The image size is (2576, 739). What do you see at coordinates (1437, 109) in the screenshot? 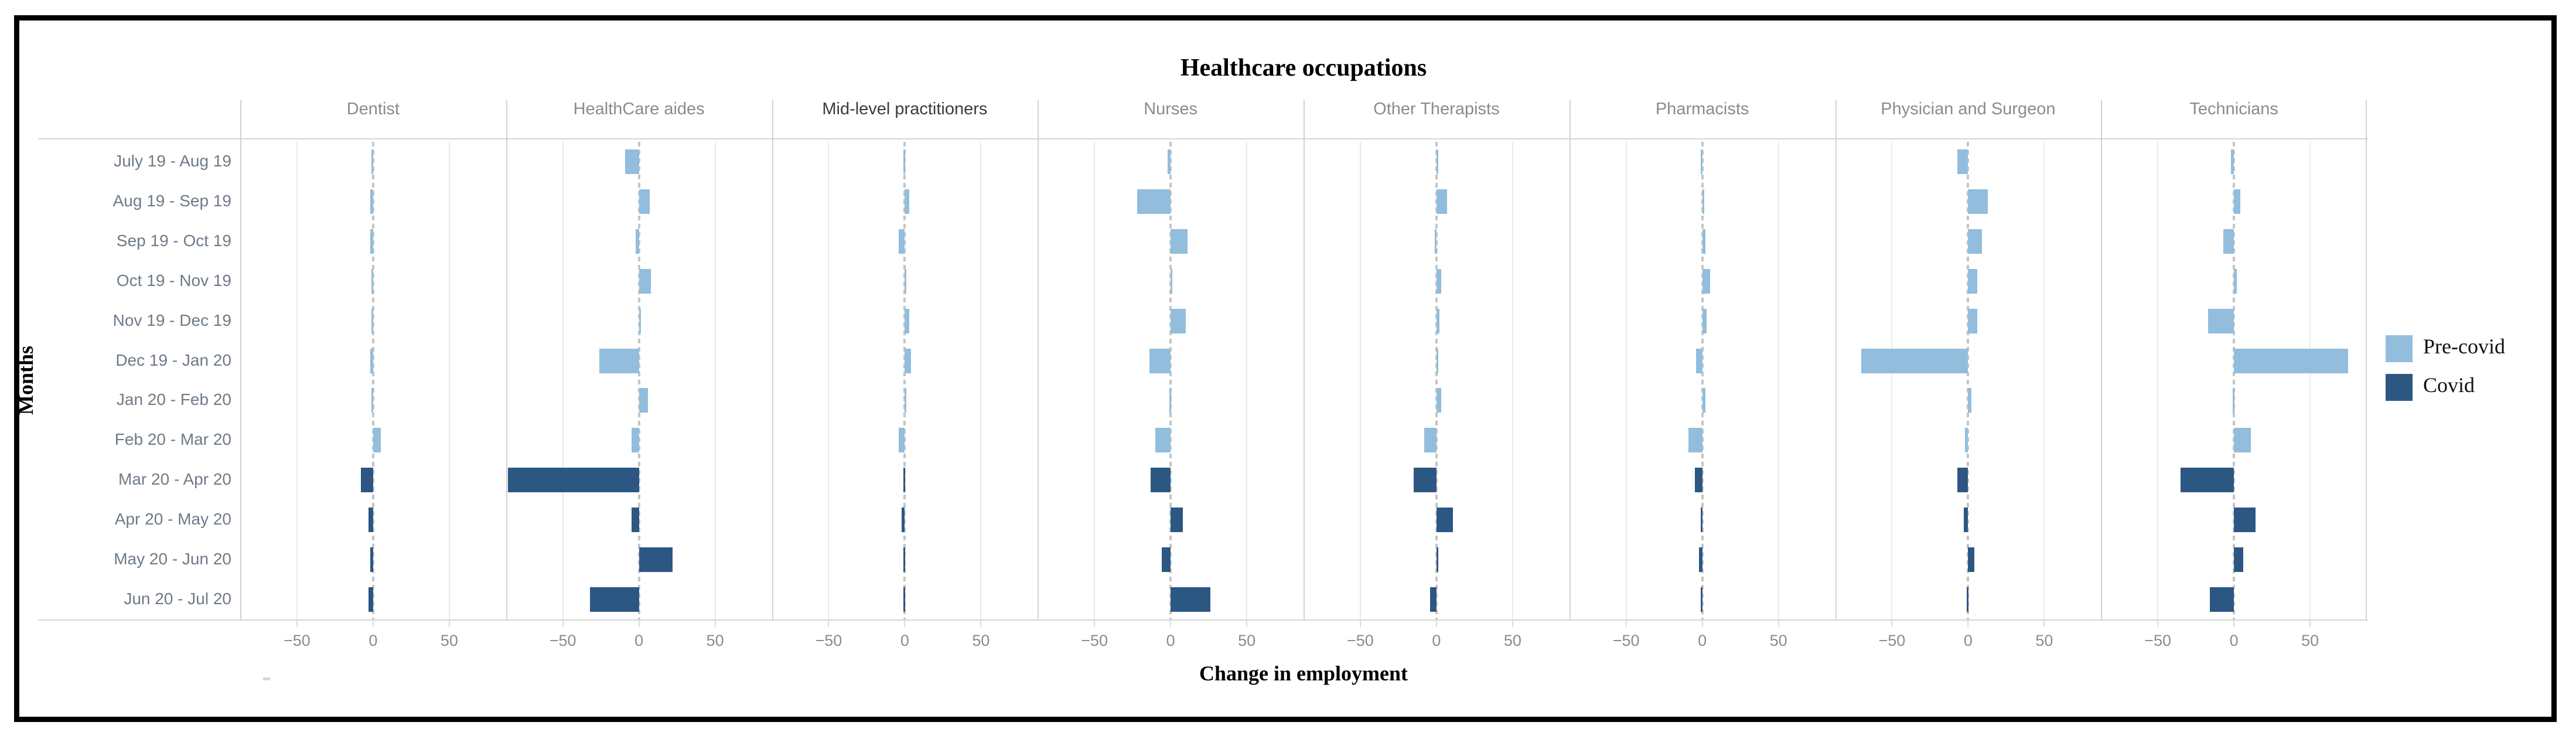
I see `panel-header: Other Therapists` at bounding box center [1437, 109].